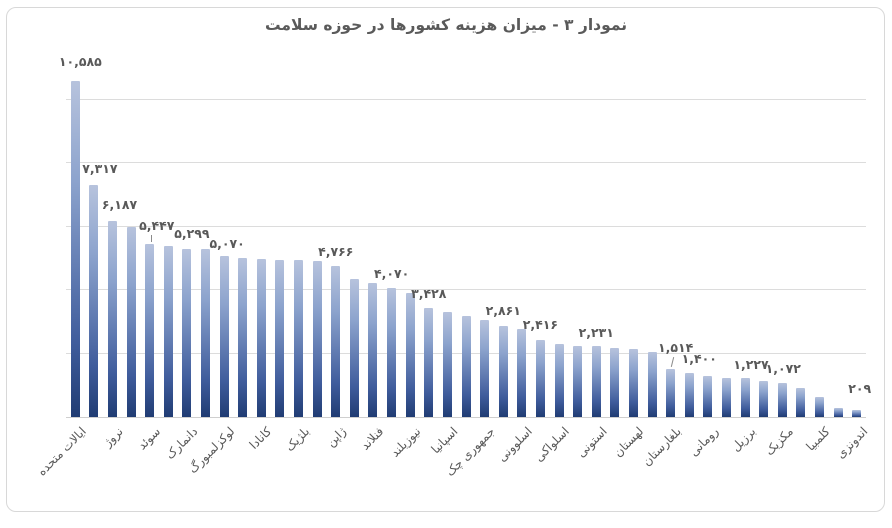 The height and width of the screenshot is (528, 892). What do you see at coordinates (676, 348) in the screenshot?
I see `bar-value-label: ۱,۵۱۴` at bounding box center [676, 348].